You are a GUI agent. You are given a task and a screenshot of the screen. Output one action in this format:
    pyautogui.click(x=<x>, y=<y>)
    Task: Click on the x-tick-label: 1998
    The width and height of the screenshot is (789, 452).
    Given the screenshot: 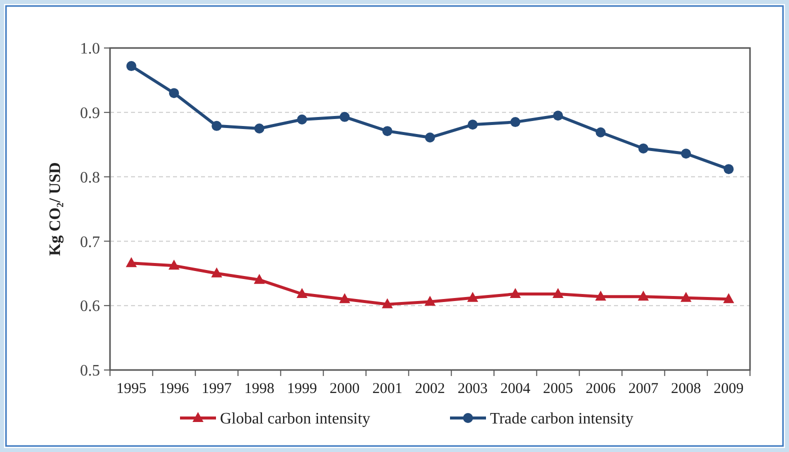 What is the action you would take?
    pyautogui.click(x=259, y=389)
    